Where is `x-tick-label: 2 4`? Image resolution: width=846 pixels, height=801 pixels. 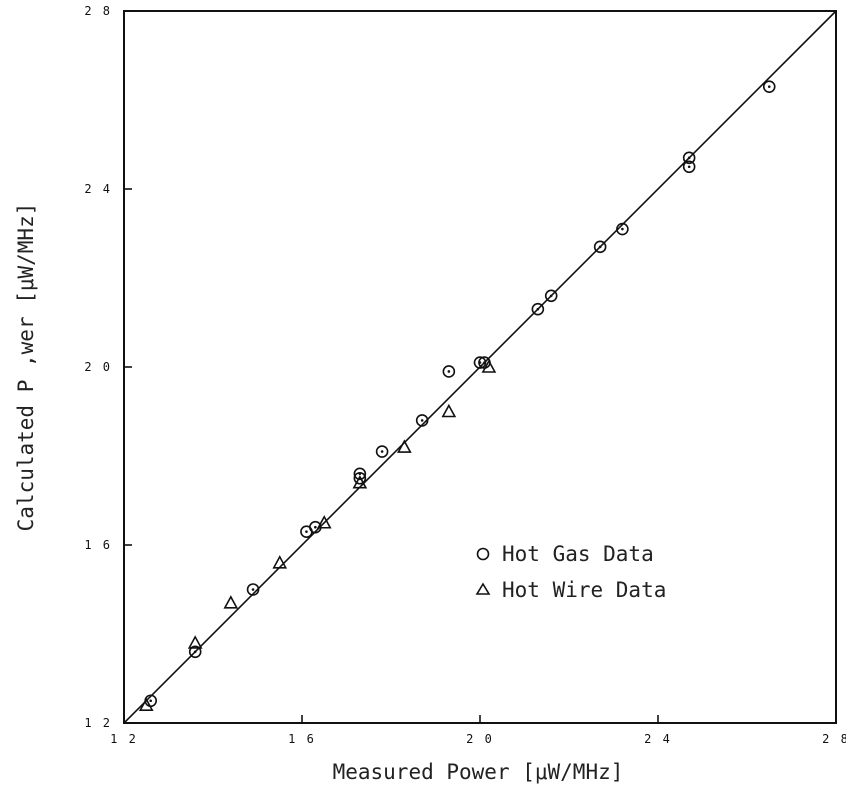
x-tick-label: 2 4 is located at coordinates (658, 739).